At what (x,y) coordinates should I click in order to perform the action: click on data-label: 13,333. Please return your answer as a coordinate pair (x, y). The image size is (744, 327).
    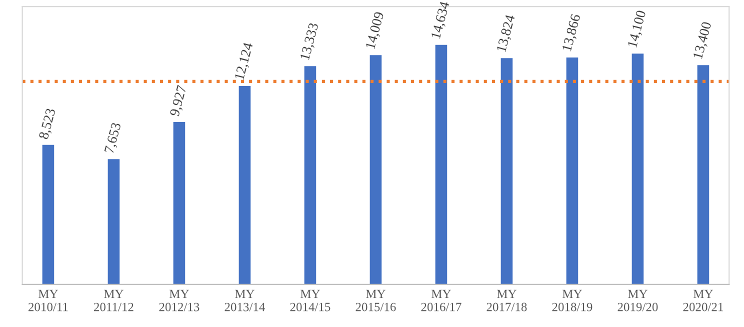
    Looking at the image, I should click on (310, 41).